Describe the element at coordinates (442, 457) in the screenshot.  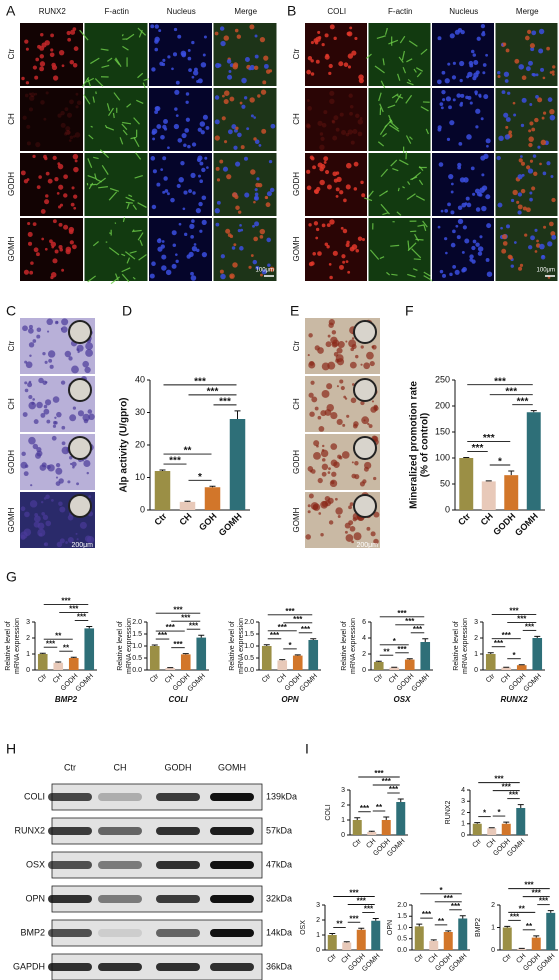
I see `y-tick-label: 100` at that location.